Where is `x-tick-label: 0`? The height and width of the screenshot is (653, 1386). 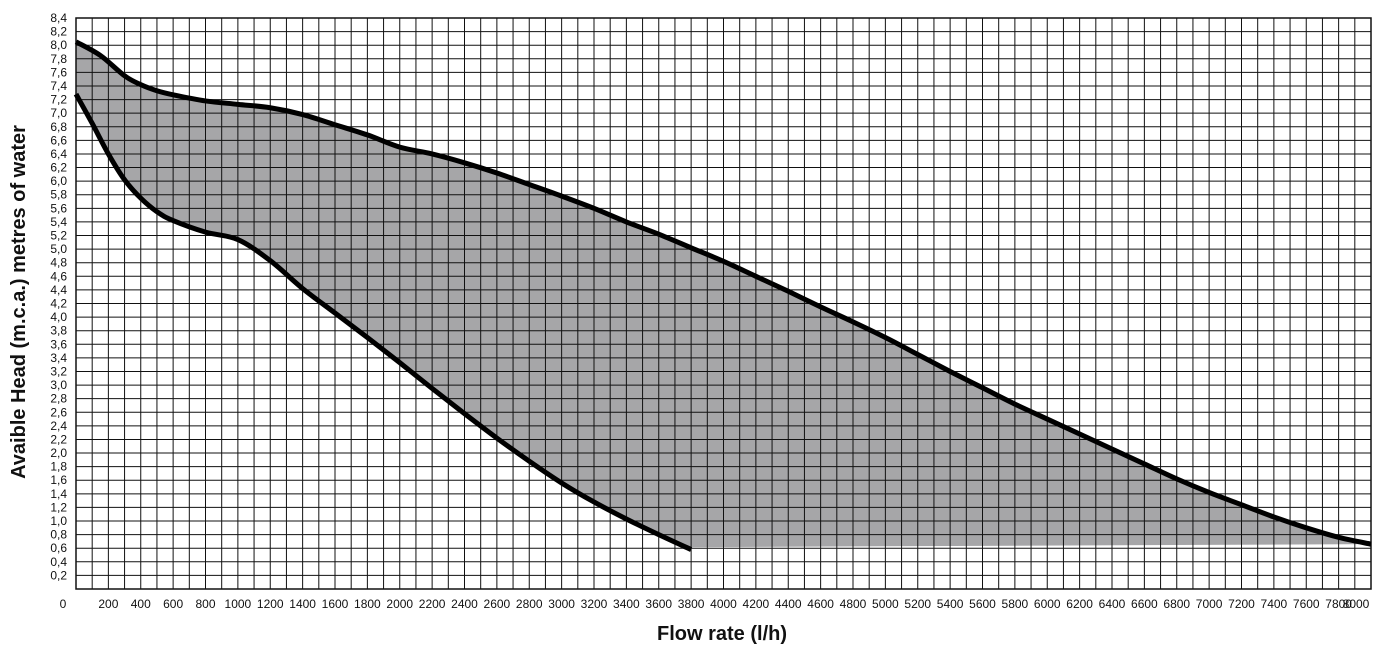
x-tick-label: 0 is located at coordinates (63, 604).